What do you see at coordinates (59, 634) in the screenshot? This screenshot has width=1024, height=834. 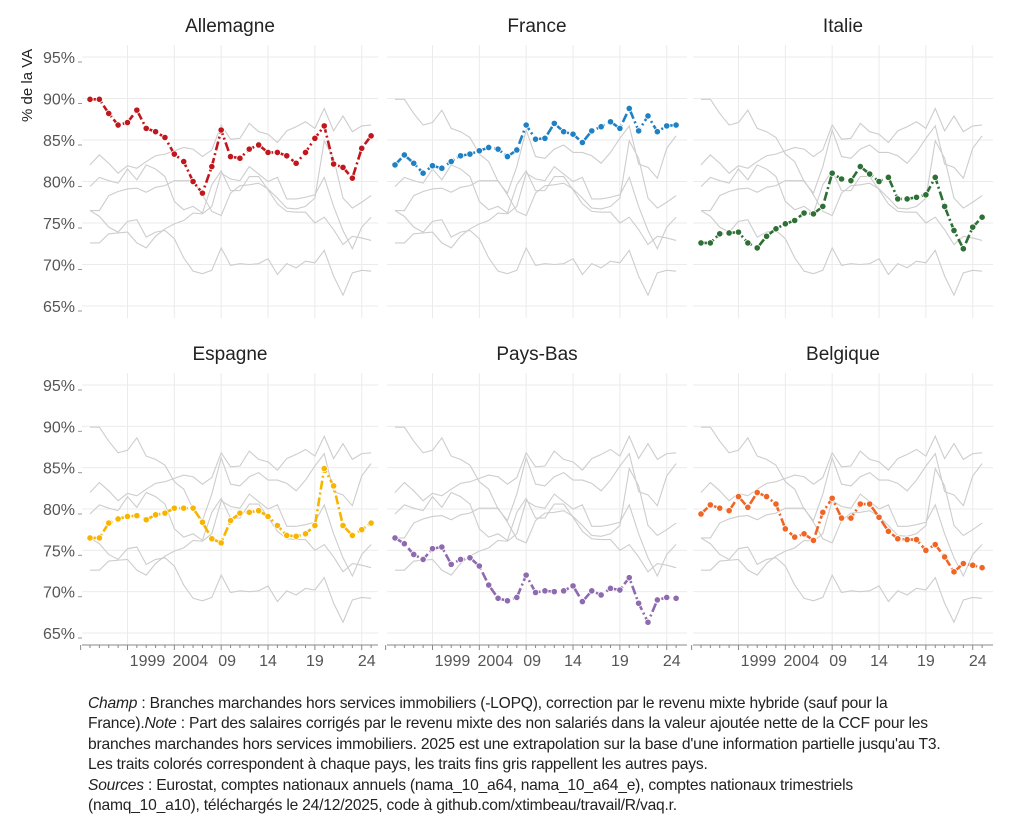 I see `y-tick-label: 65%` at bounding box center [59, 634].